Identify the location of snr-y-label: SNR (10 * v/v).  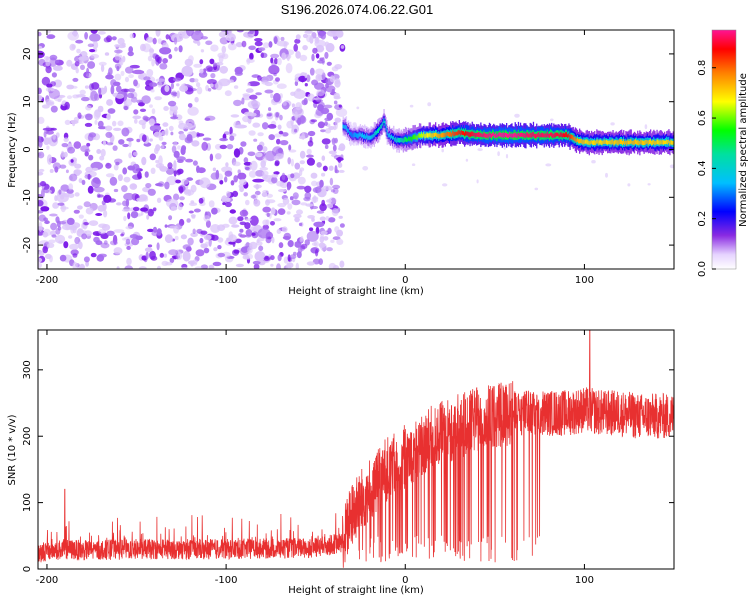
(12, 449).